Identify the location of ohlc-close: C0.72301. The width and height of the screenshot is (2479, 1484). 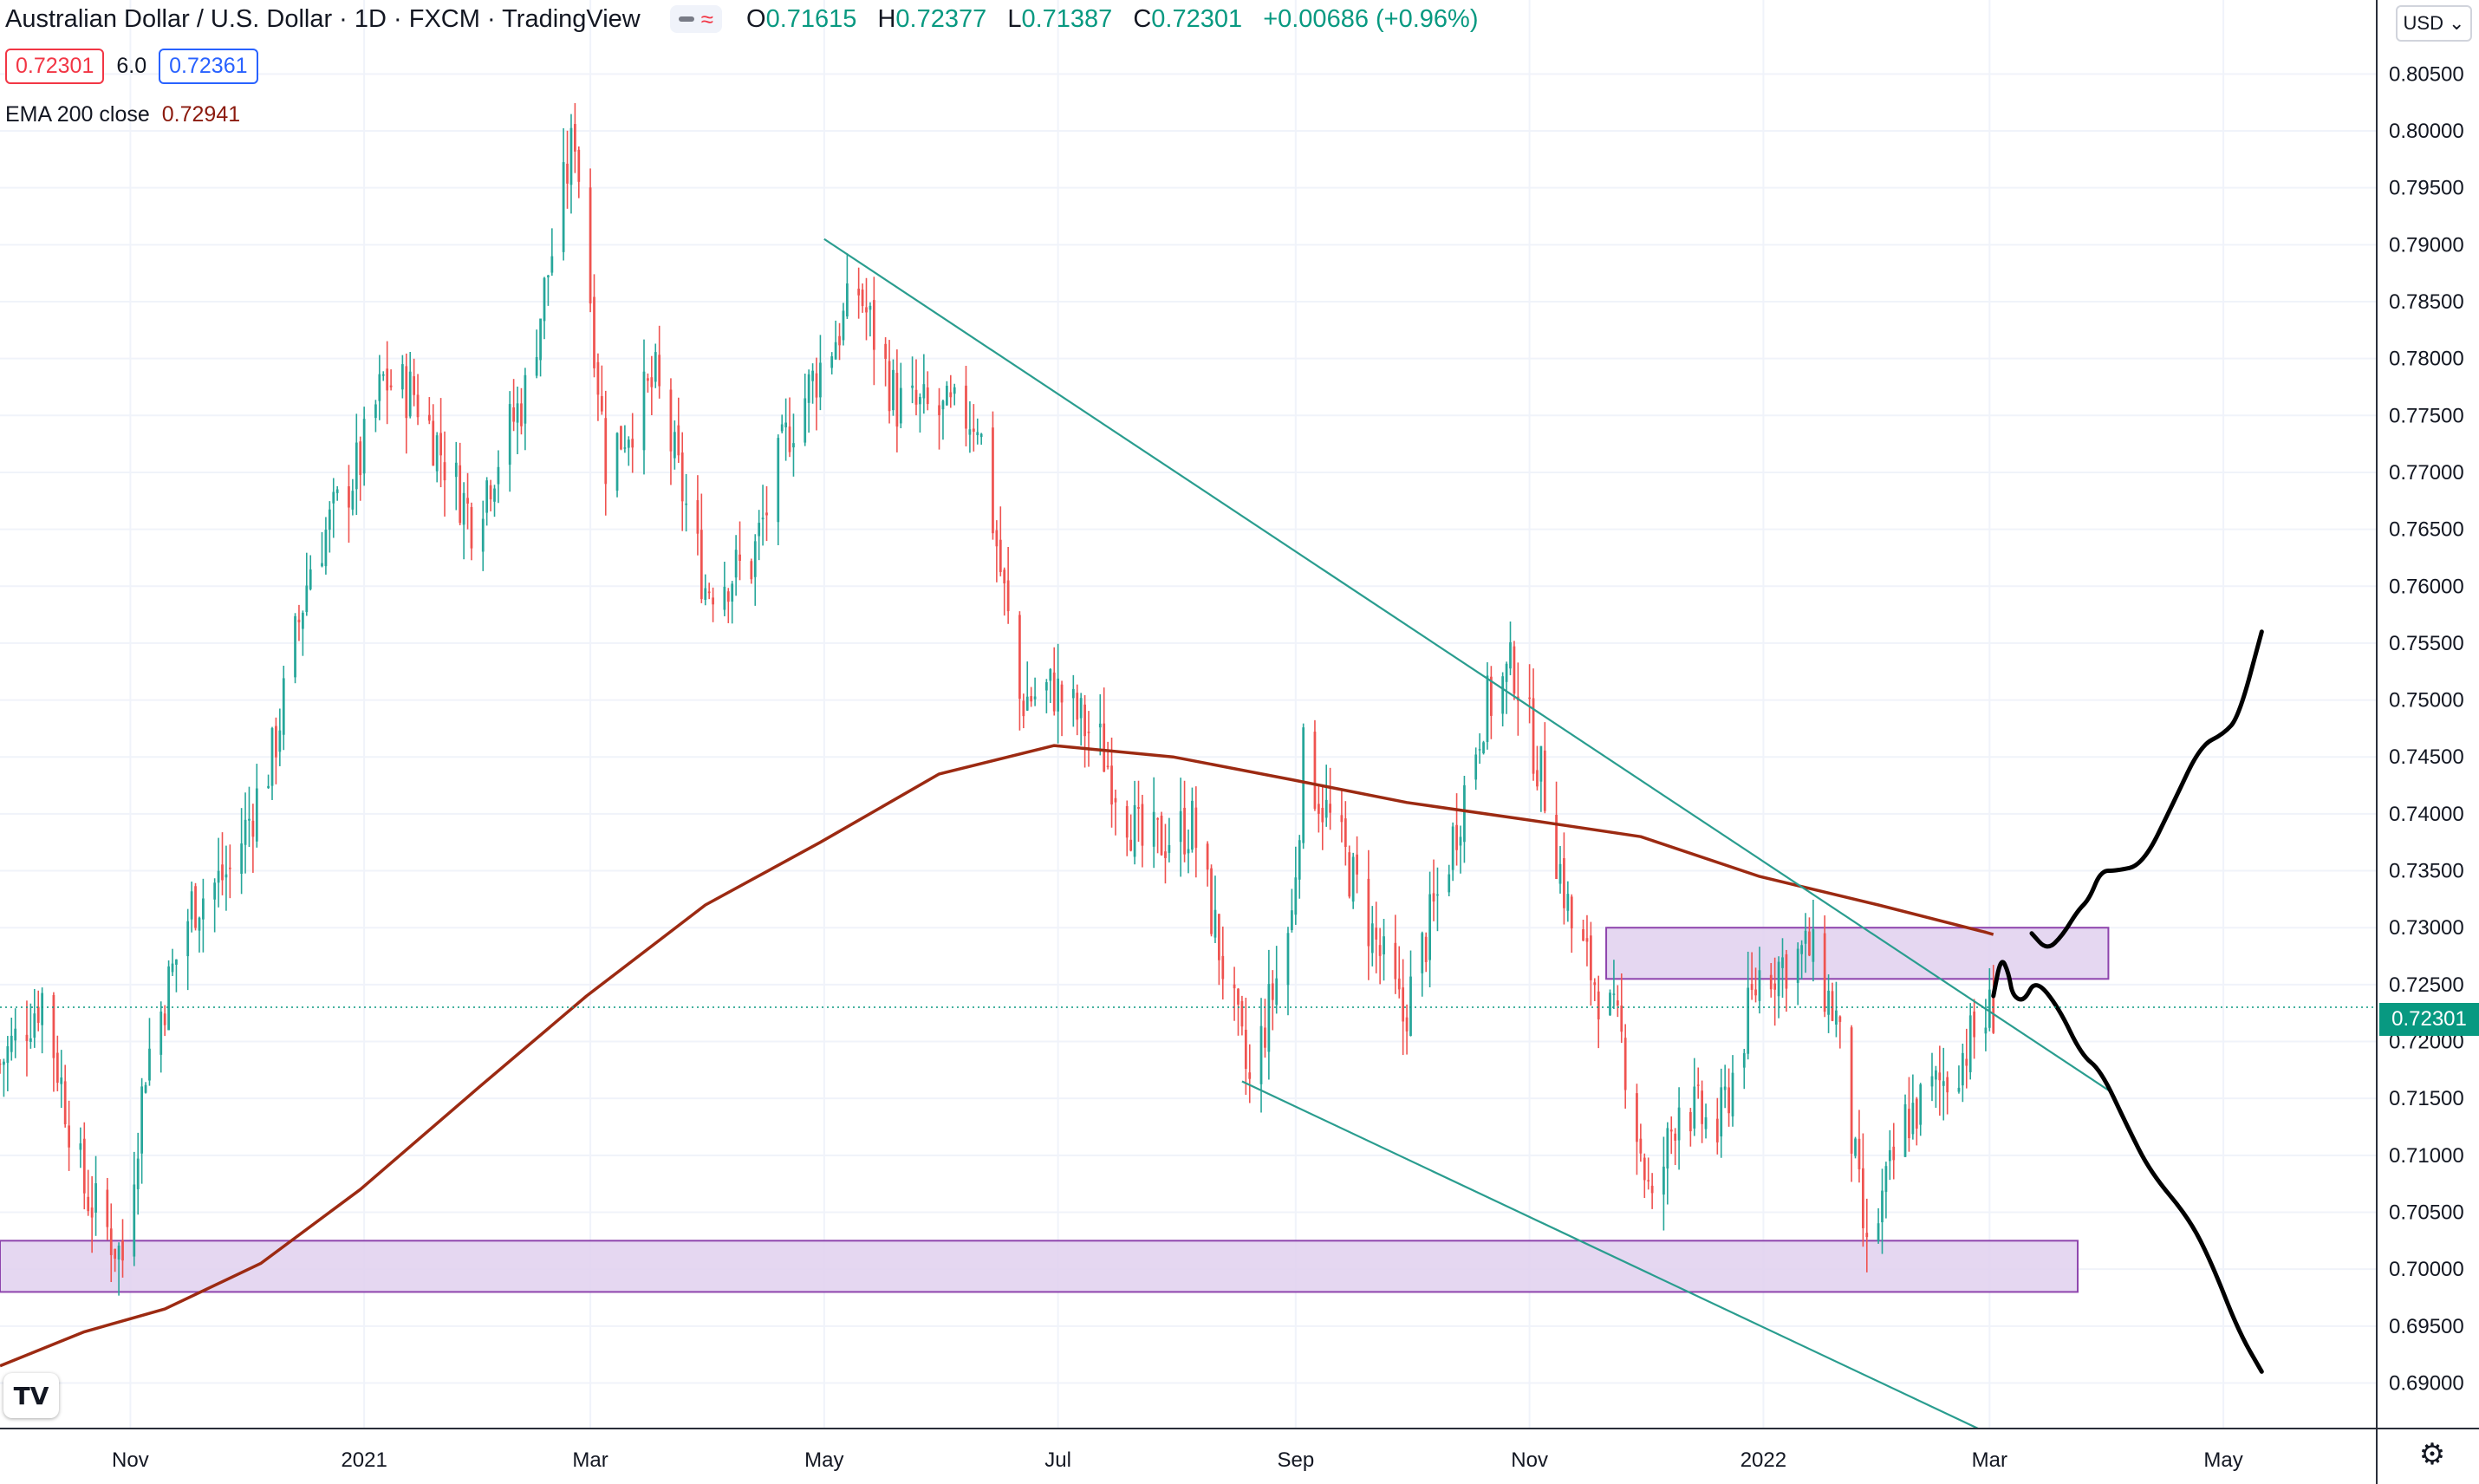
(1188, 18).